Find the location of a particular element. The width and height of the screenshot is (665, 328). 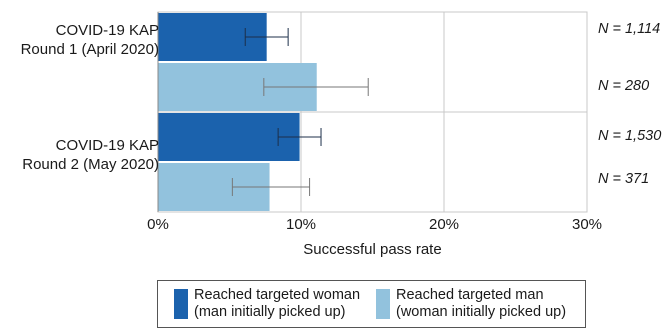

x-tick-label: 10% is located at coordinates (301, 224).